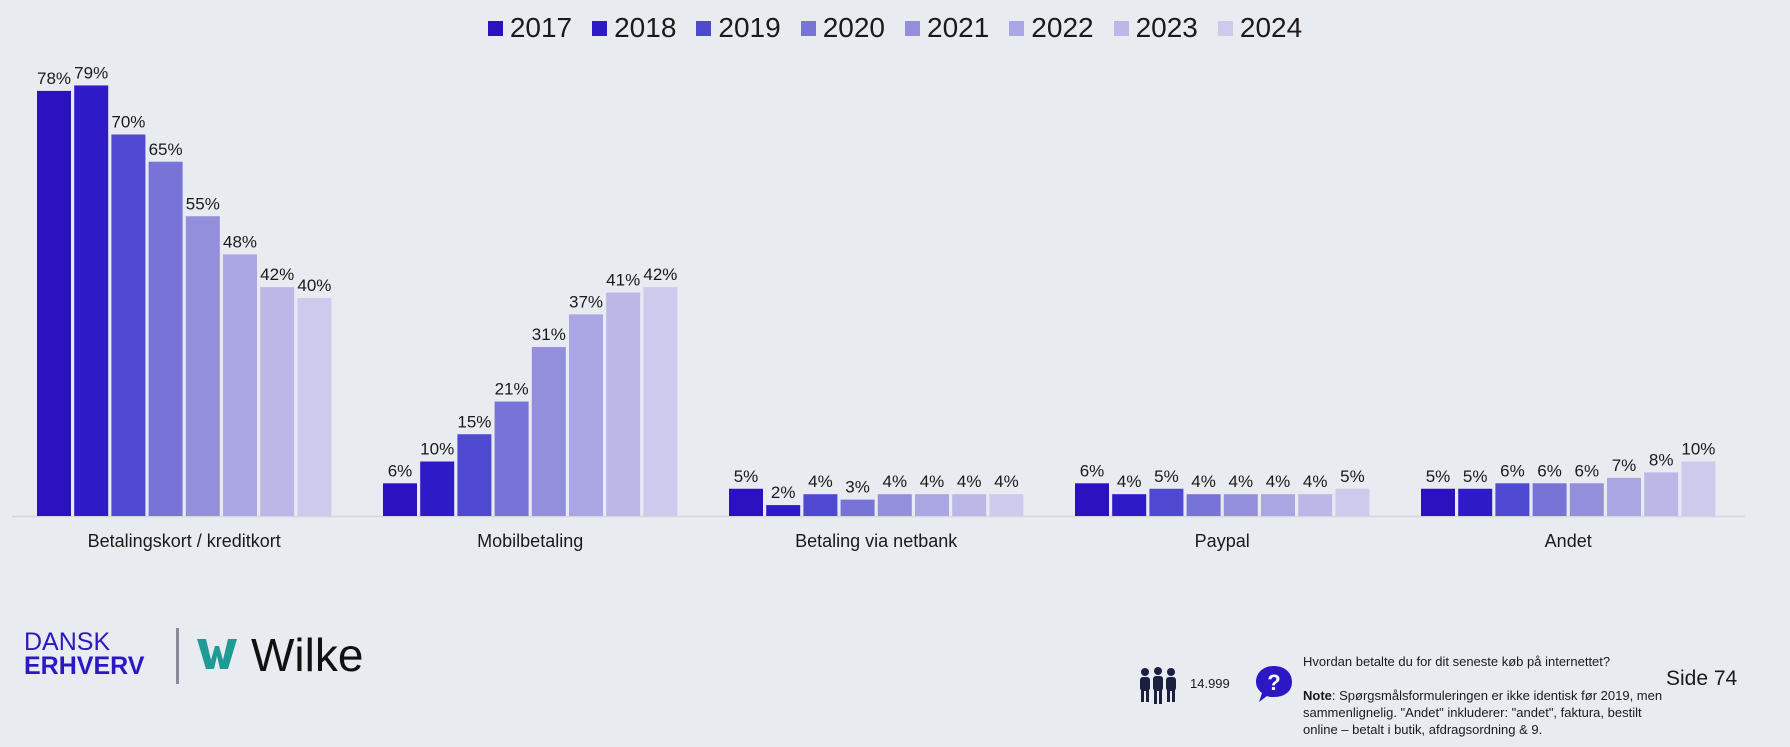 This screenshot has height=747, width=1790. What do you see at coordinates (240, 241) in the screenshot?
I see `data-label: 48%` at bounding box center [240, 241].